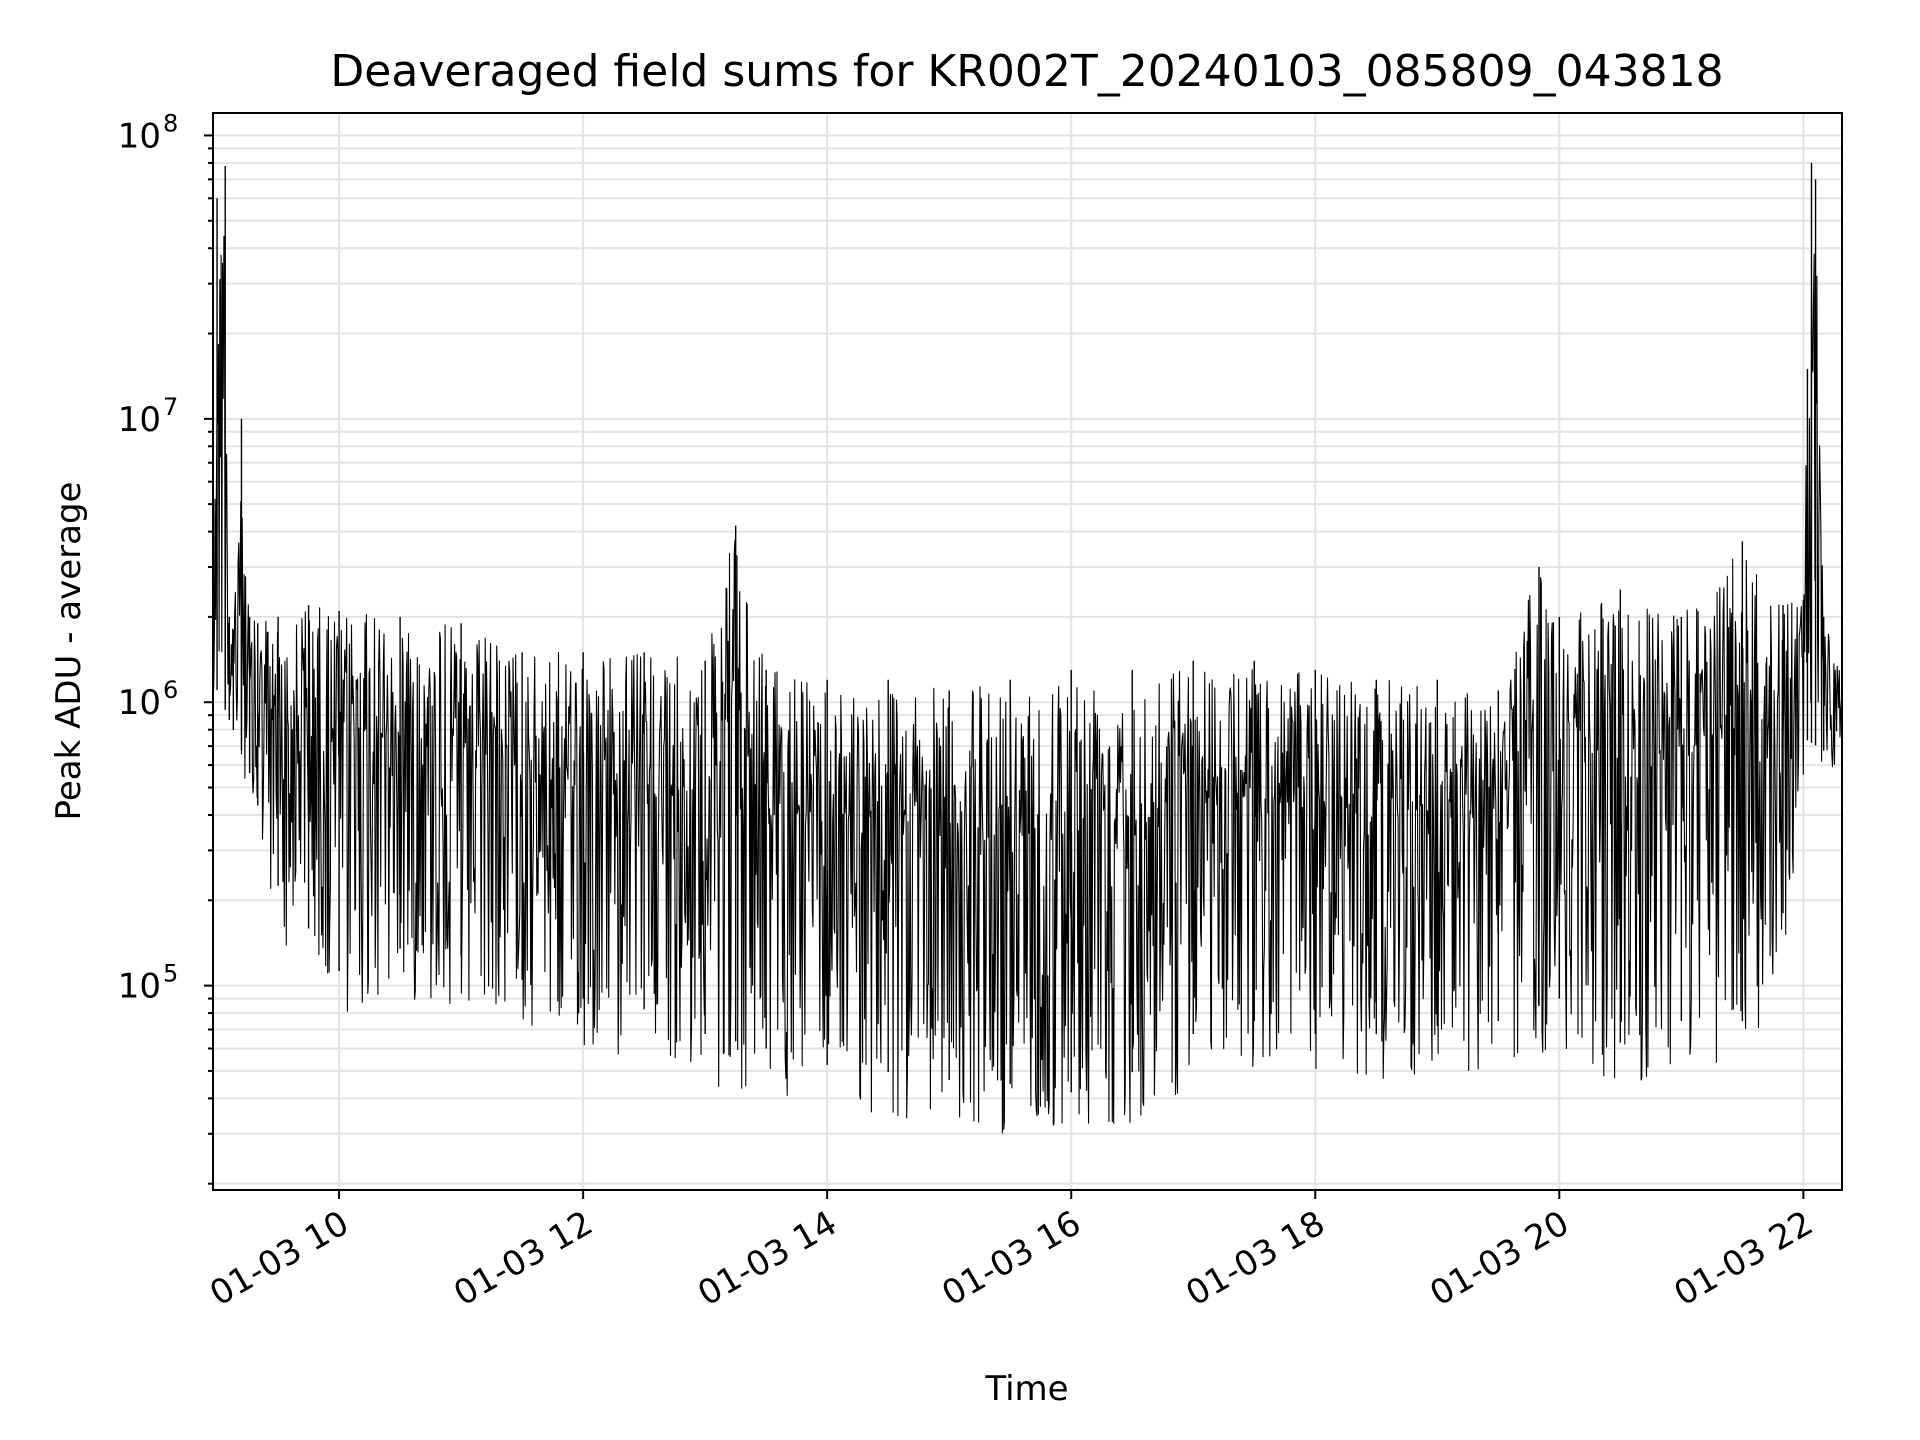 Image resolution: width=1920 pixels, height=1440 pixels. I want to click on y-tick-exponent: 5, so click(170, 974).